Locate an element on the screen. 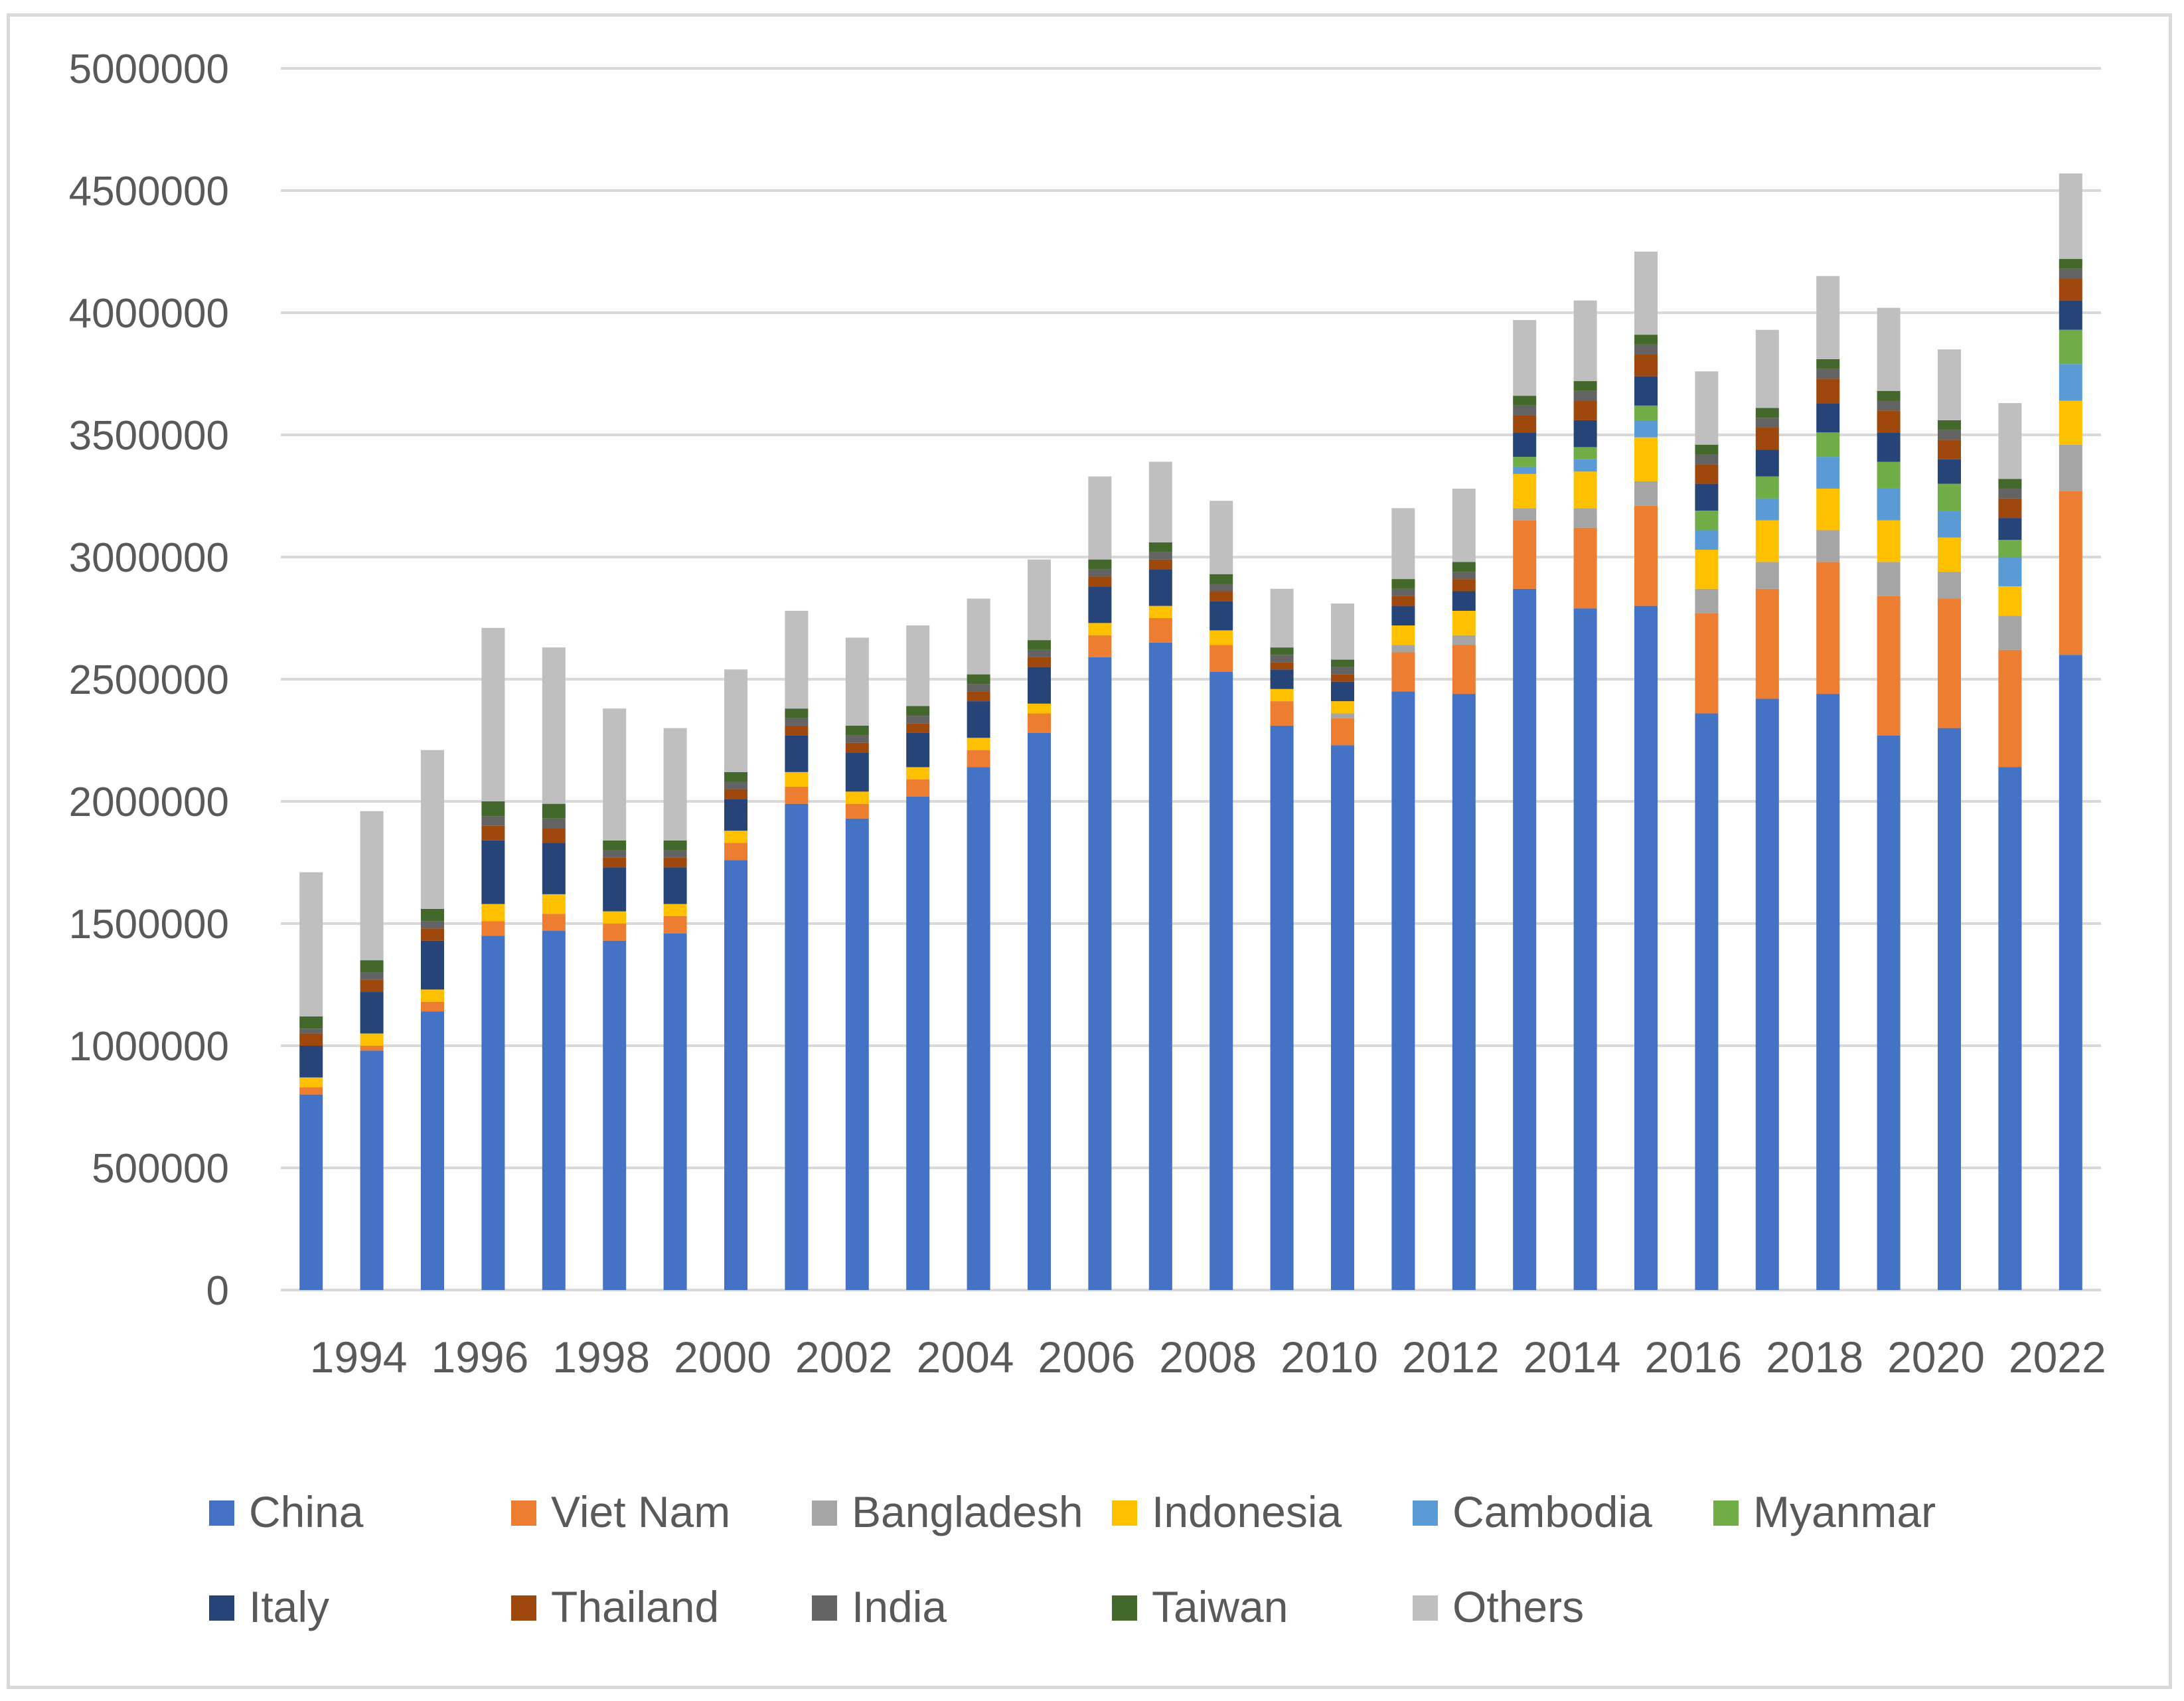 The width and height of the screenshot is (2184, 1701). bar-stack-2018 is located at coordinates (1828, 783).